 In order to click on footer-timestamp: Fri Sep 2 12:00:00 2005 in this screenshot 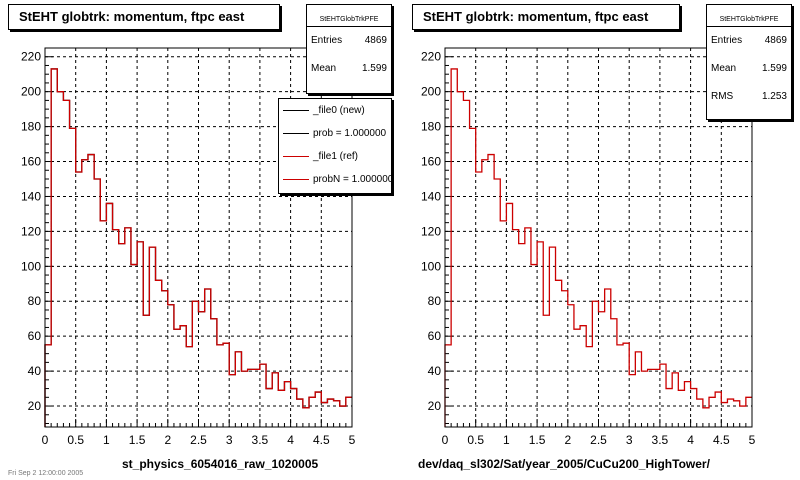, I will do `click(46, 473)`.